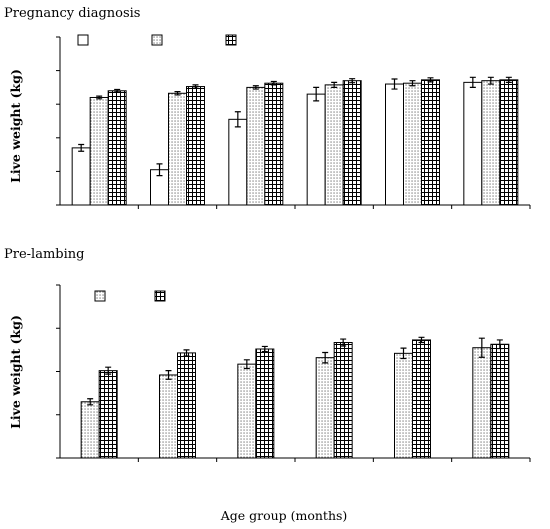  What do you see at coordinates (284, 515) in the screenshot?
I see `x-axis-label: Age group (months)` at bounding box center [284, 515].